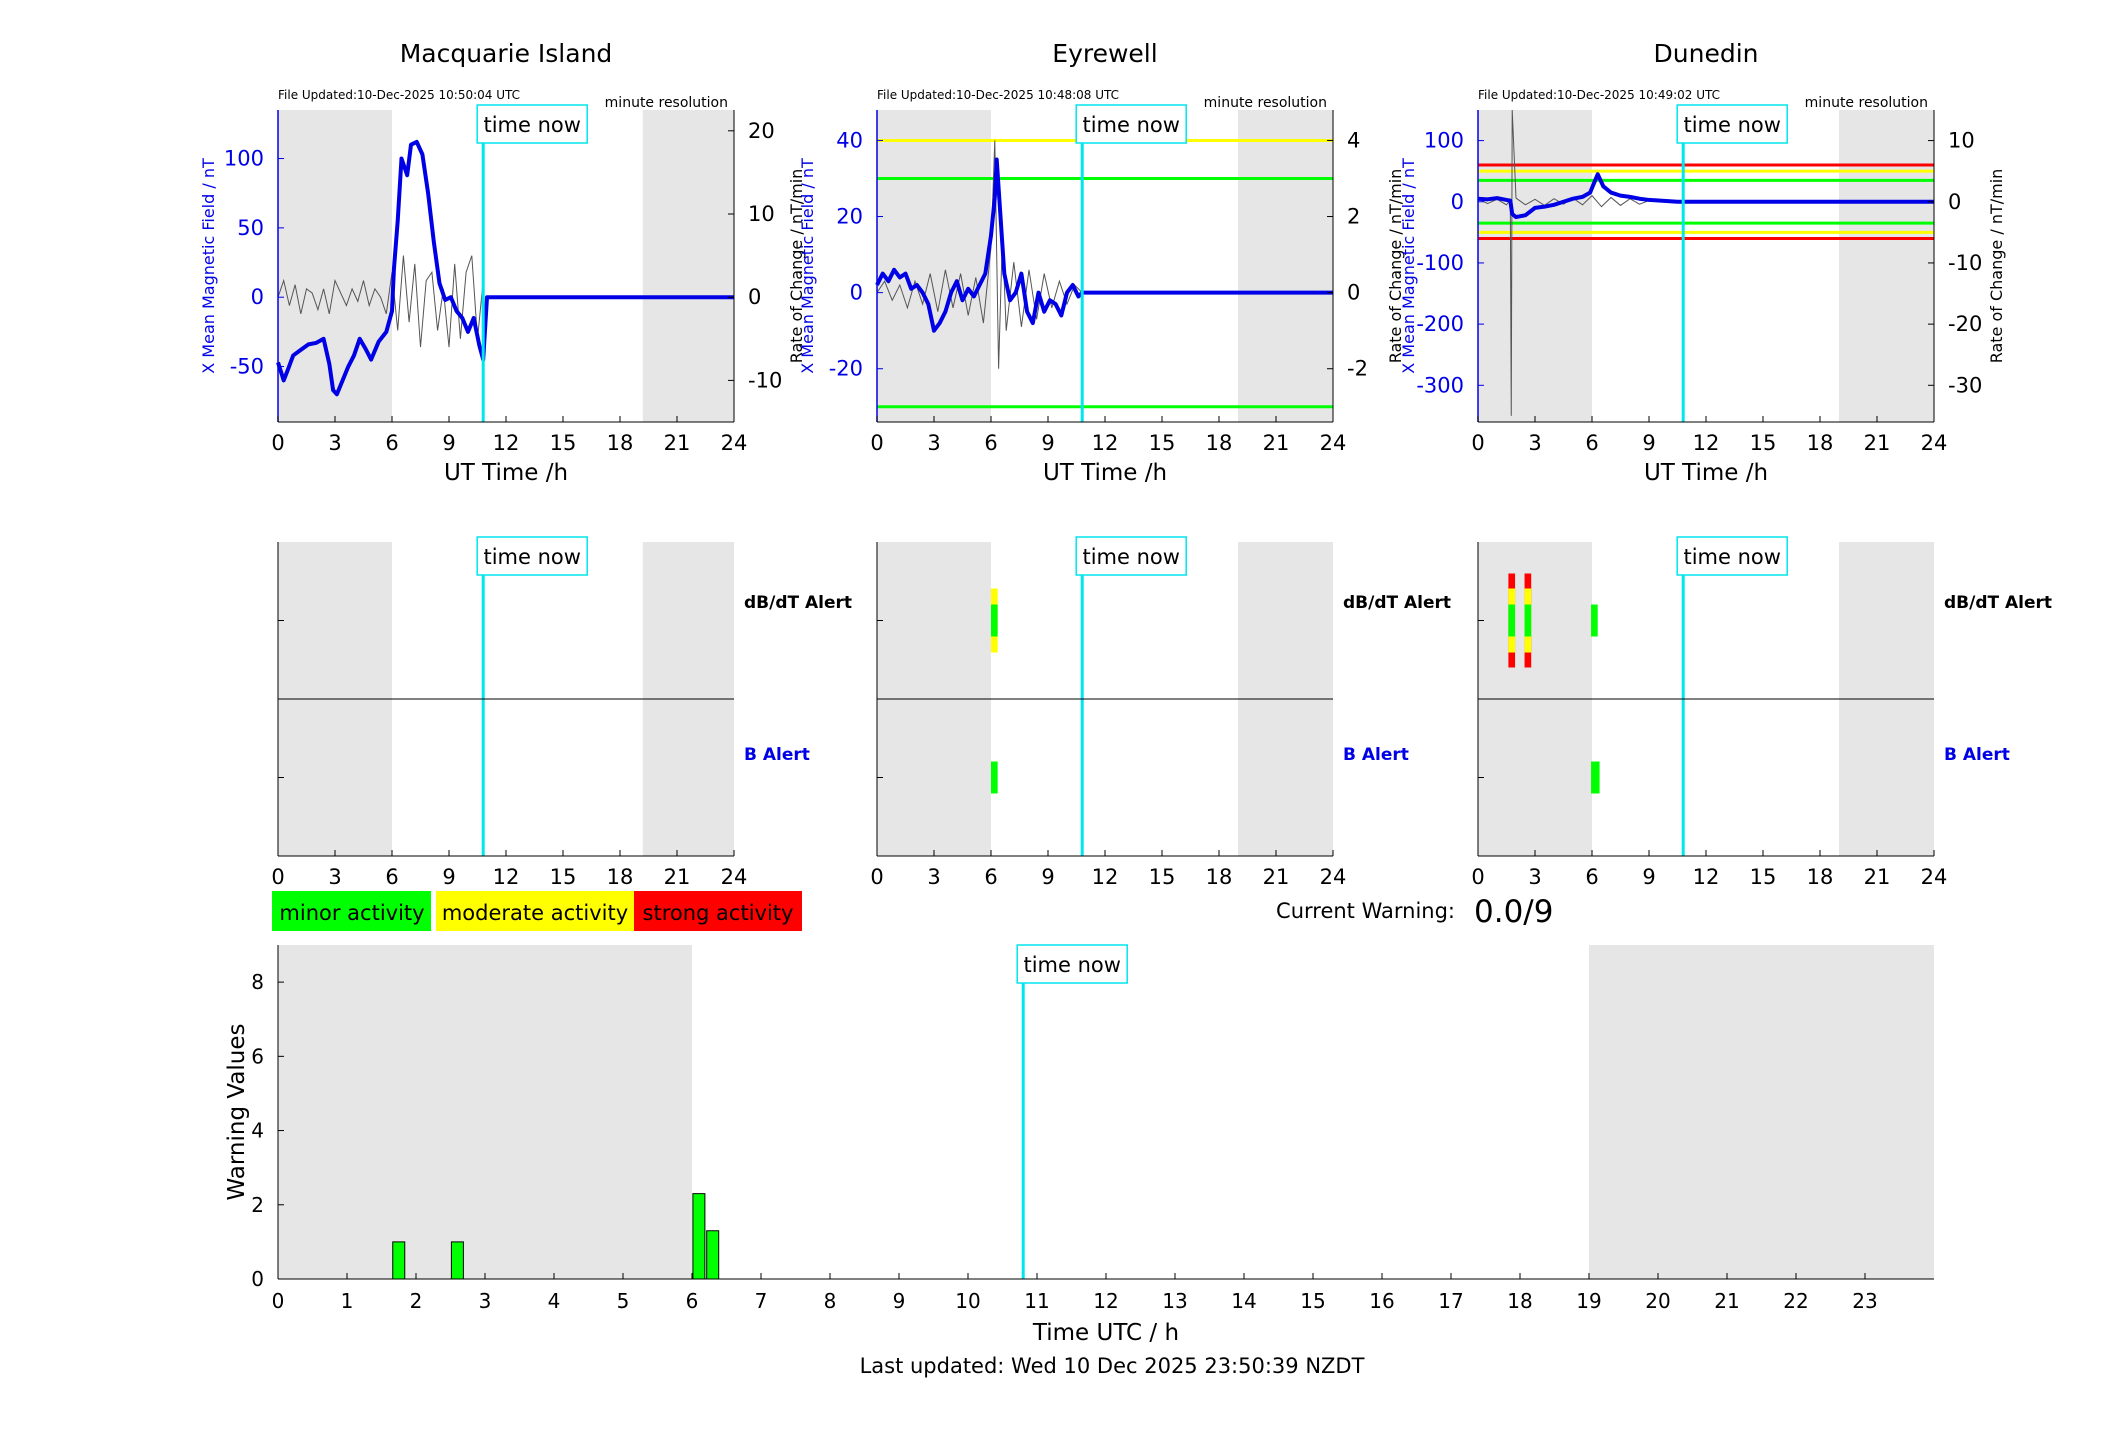  What do you see at coordinates (1381, 1301) in the screenshot?
I see `x-tick-label: 16` at bounding box center [1381, 1301].